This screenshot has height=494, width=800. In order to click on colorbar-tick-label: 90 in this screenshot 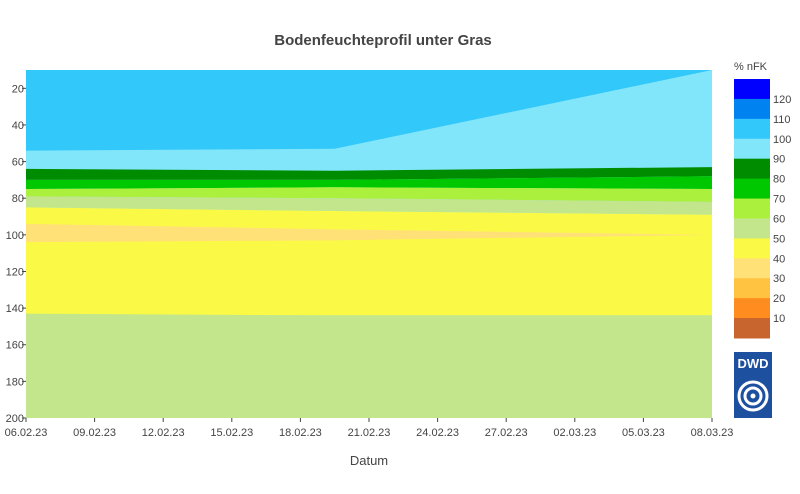, I will do `click(779, 160)`.